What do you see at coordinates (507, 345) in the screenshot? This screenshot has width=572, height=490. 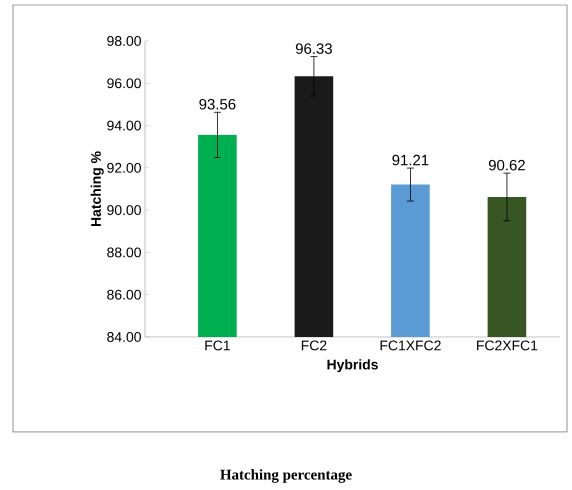 I see `x-tick-label: FC2XFC1` at bounding box center [507, 345].